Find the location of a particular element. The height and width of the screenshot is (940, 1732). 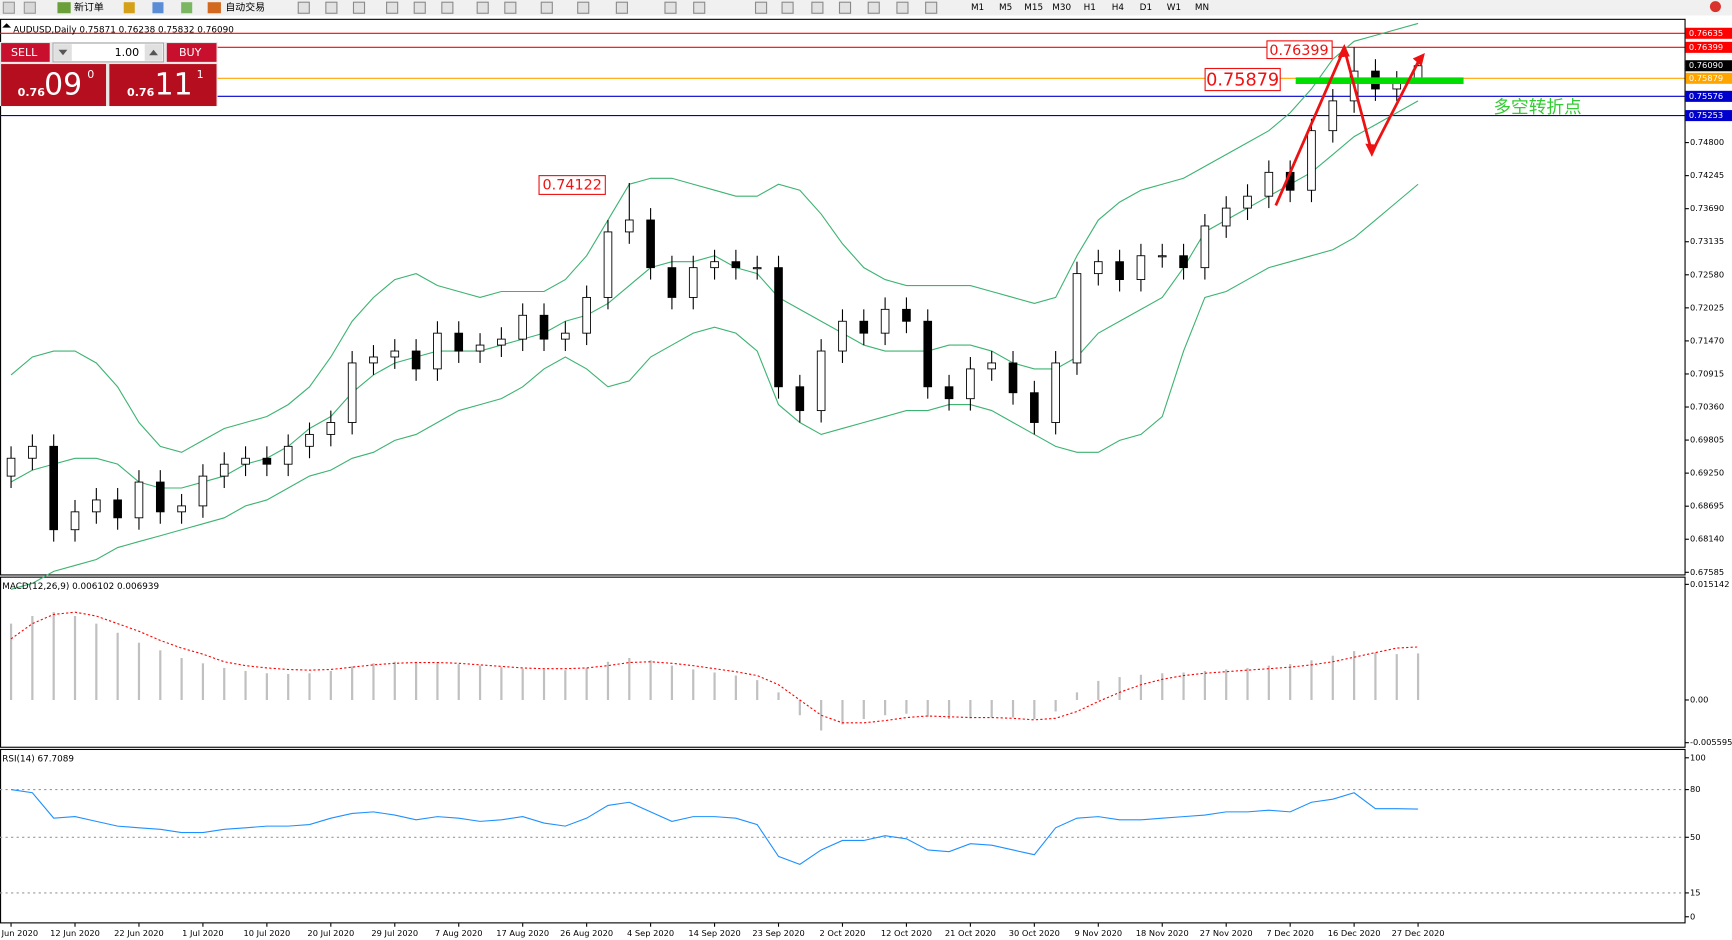

level-tag-label: 0.75576 is located at coordinates (1706, 96).